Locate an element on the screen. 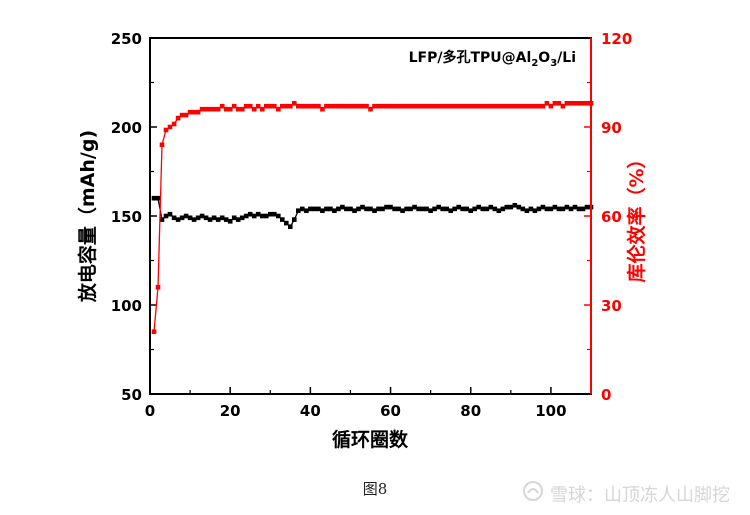  x-axis-ticks: 0 20 40 60 80 100 is located at coordinates (356, 403).